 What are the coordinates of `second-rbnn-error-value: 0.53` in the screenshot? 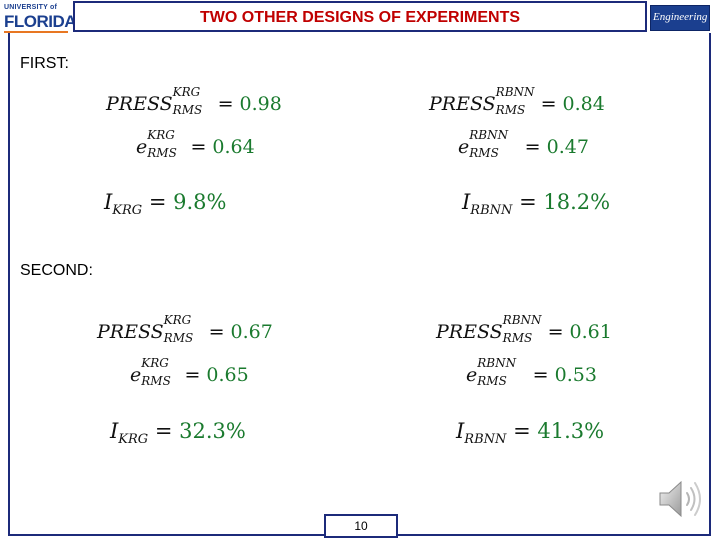 It's located at (575, 375).